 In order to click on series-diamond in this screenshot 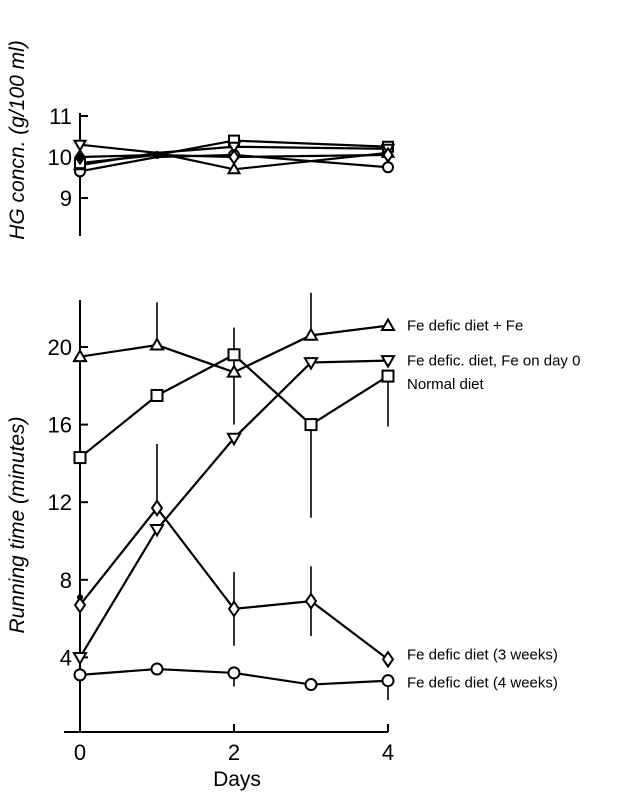, I will do `click(234, 584)`.